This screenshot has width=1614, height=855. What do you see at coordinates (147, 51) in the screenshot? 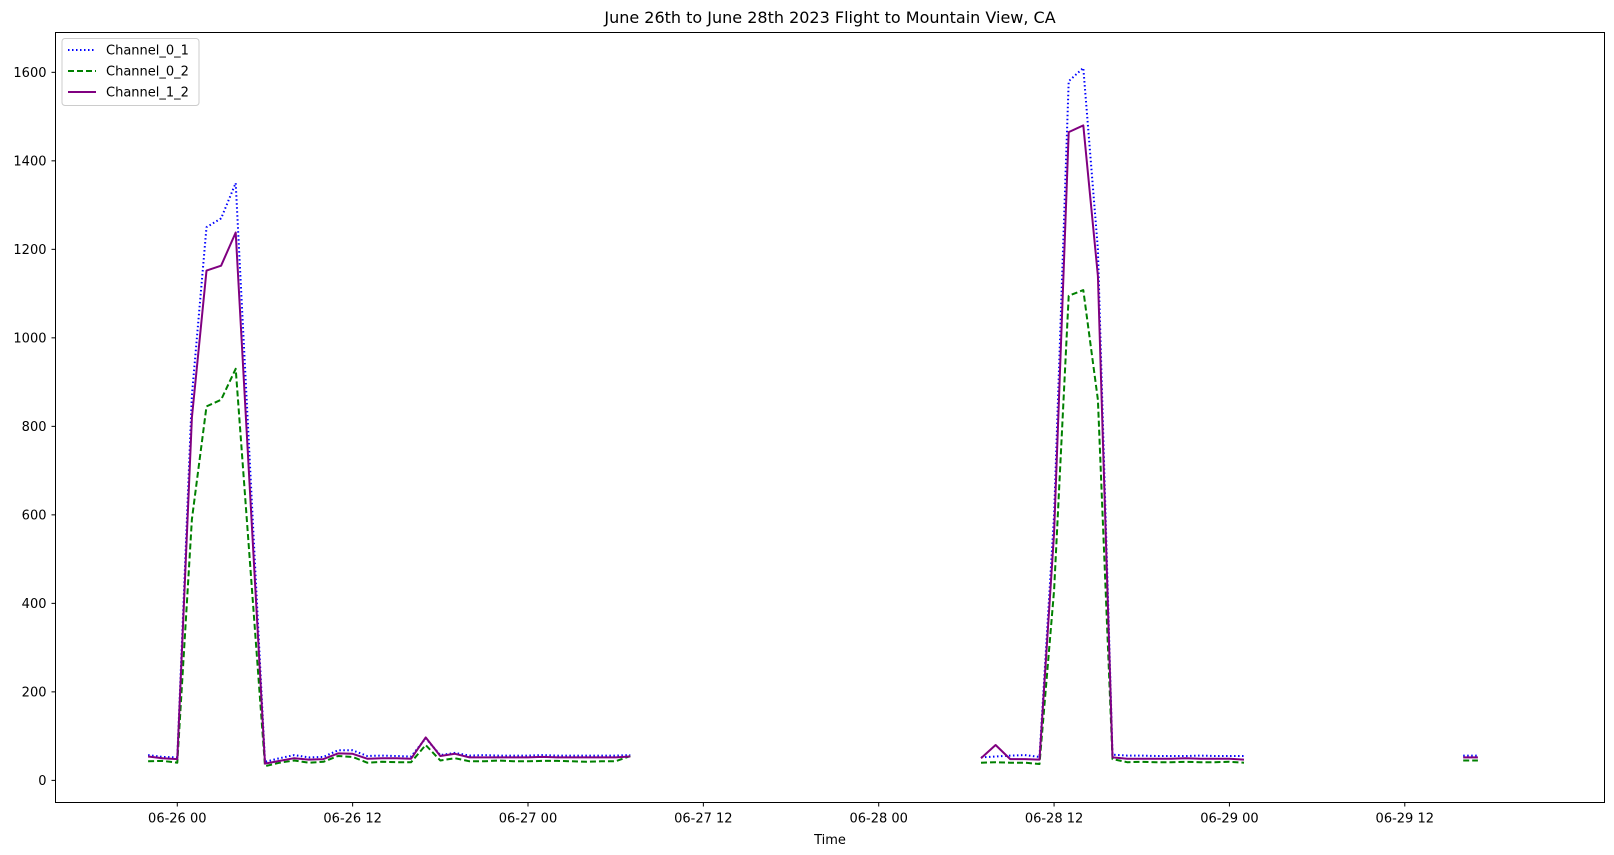
I see `legend-label-Channel_0_1: Channel_0_1` at bounding box center [147, 51].